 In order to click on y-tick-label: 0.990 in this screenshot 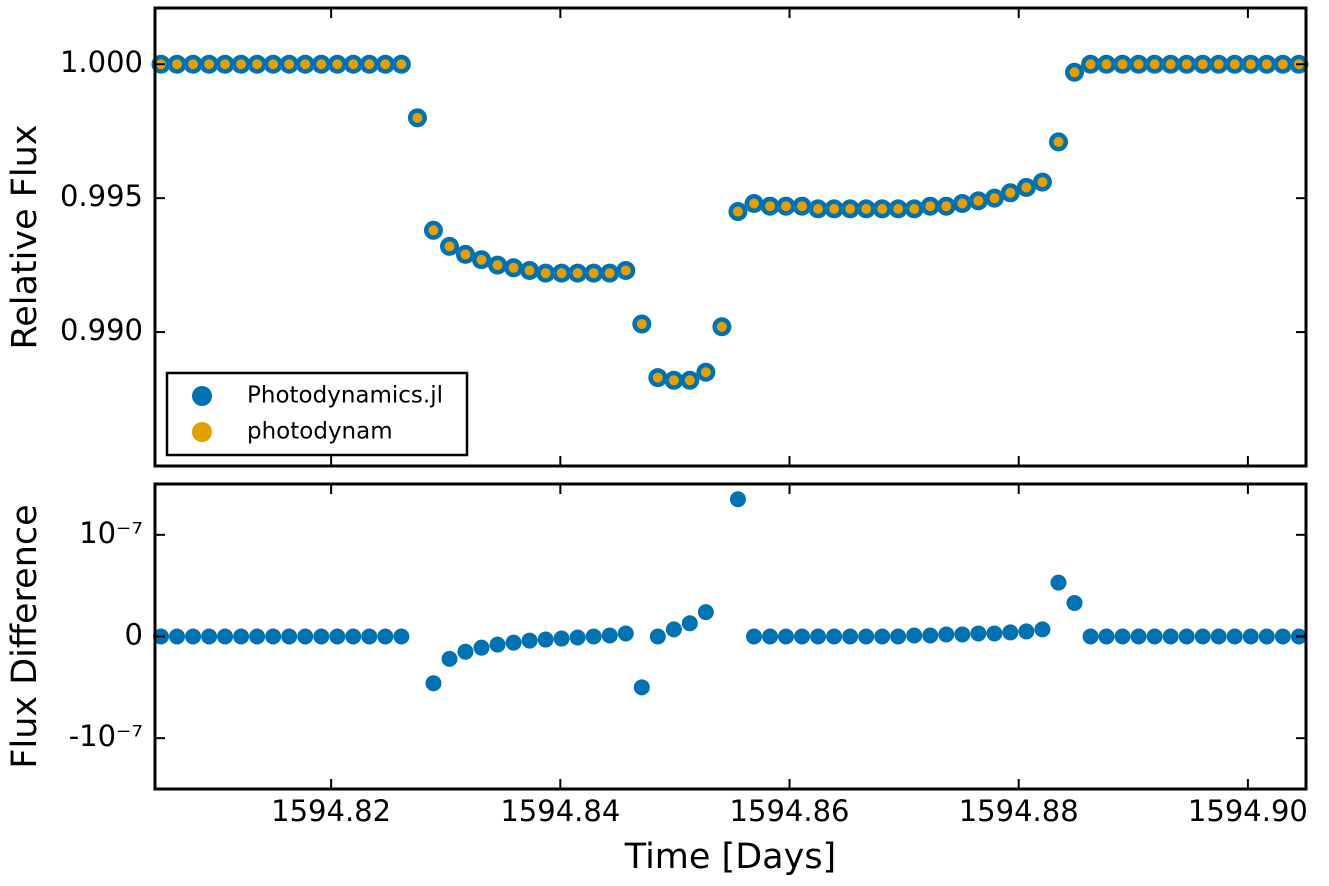, I will do `click(101, 330)`.